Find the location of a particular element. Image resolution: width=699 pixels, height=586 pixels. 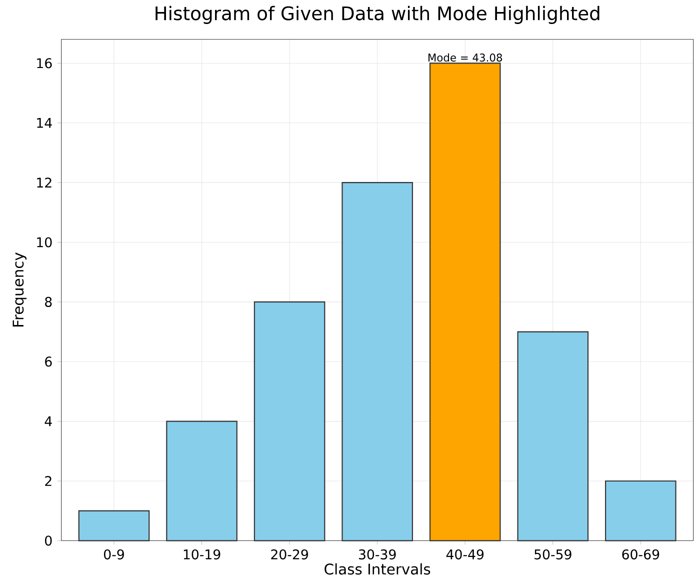

x-tick-label: 50-59 is located at coordinates (553, 554).